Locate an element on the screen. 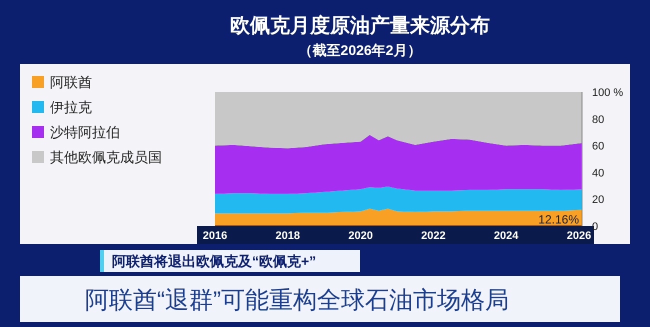 This screenshot has height=327, width=650. legend-label: 其他欧佩克成员国 is located at coordinates (106, 157).